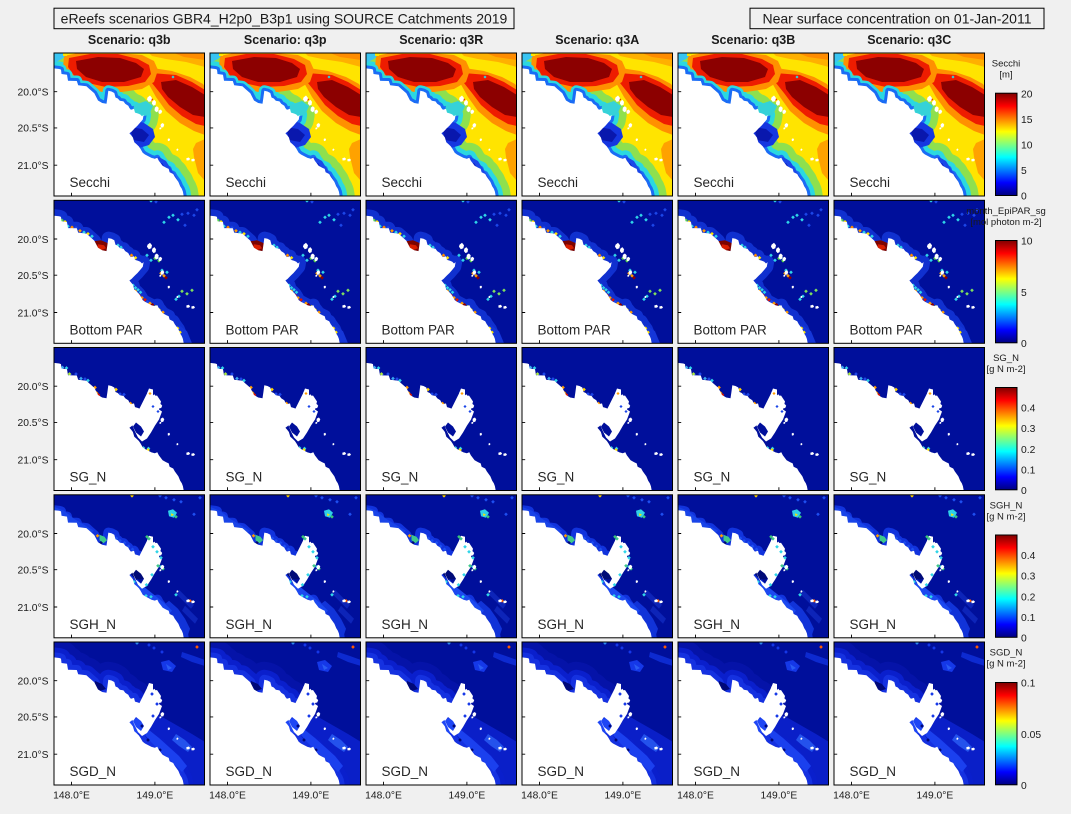 The image size is (1071, 814). What do you see at coordinates (753, 40) in the screenshot?
I see `svg-text: Scenario: q3B` at bounding box center [753, 40].